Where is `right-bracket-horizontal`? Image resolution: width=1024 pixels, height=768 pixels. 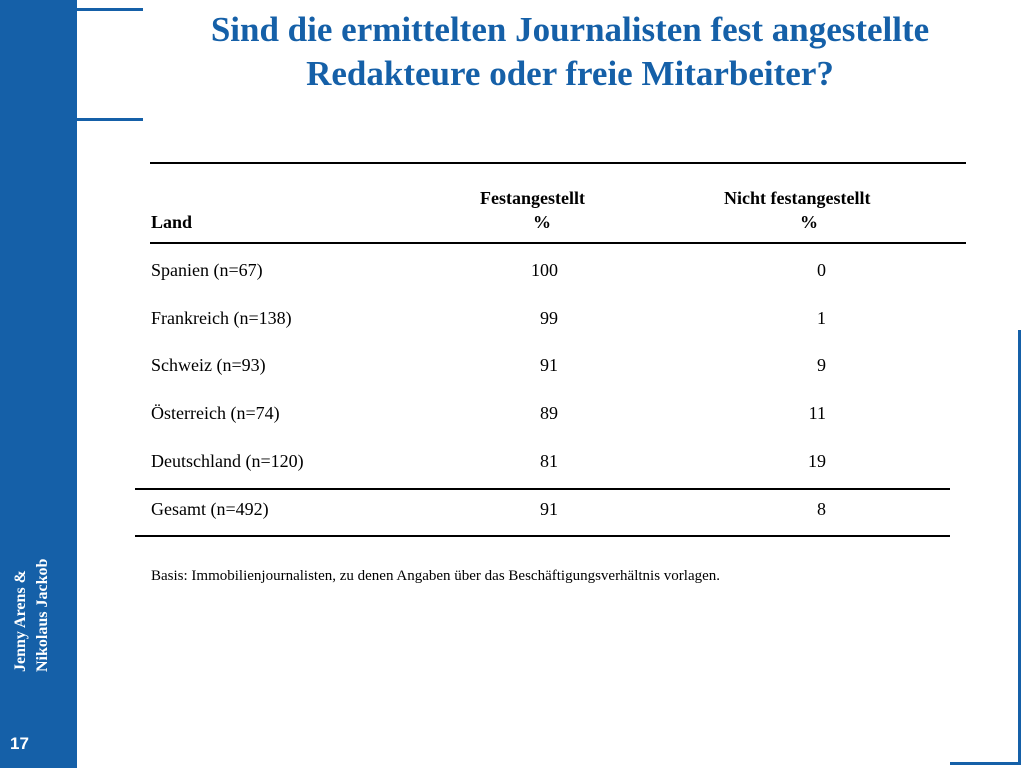 right-bracket-horizontal is located at coordinates (985, 763).